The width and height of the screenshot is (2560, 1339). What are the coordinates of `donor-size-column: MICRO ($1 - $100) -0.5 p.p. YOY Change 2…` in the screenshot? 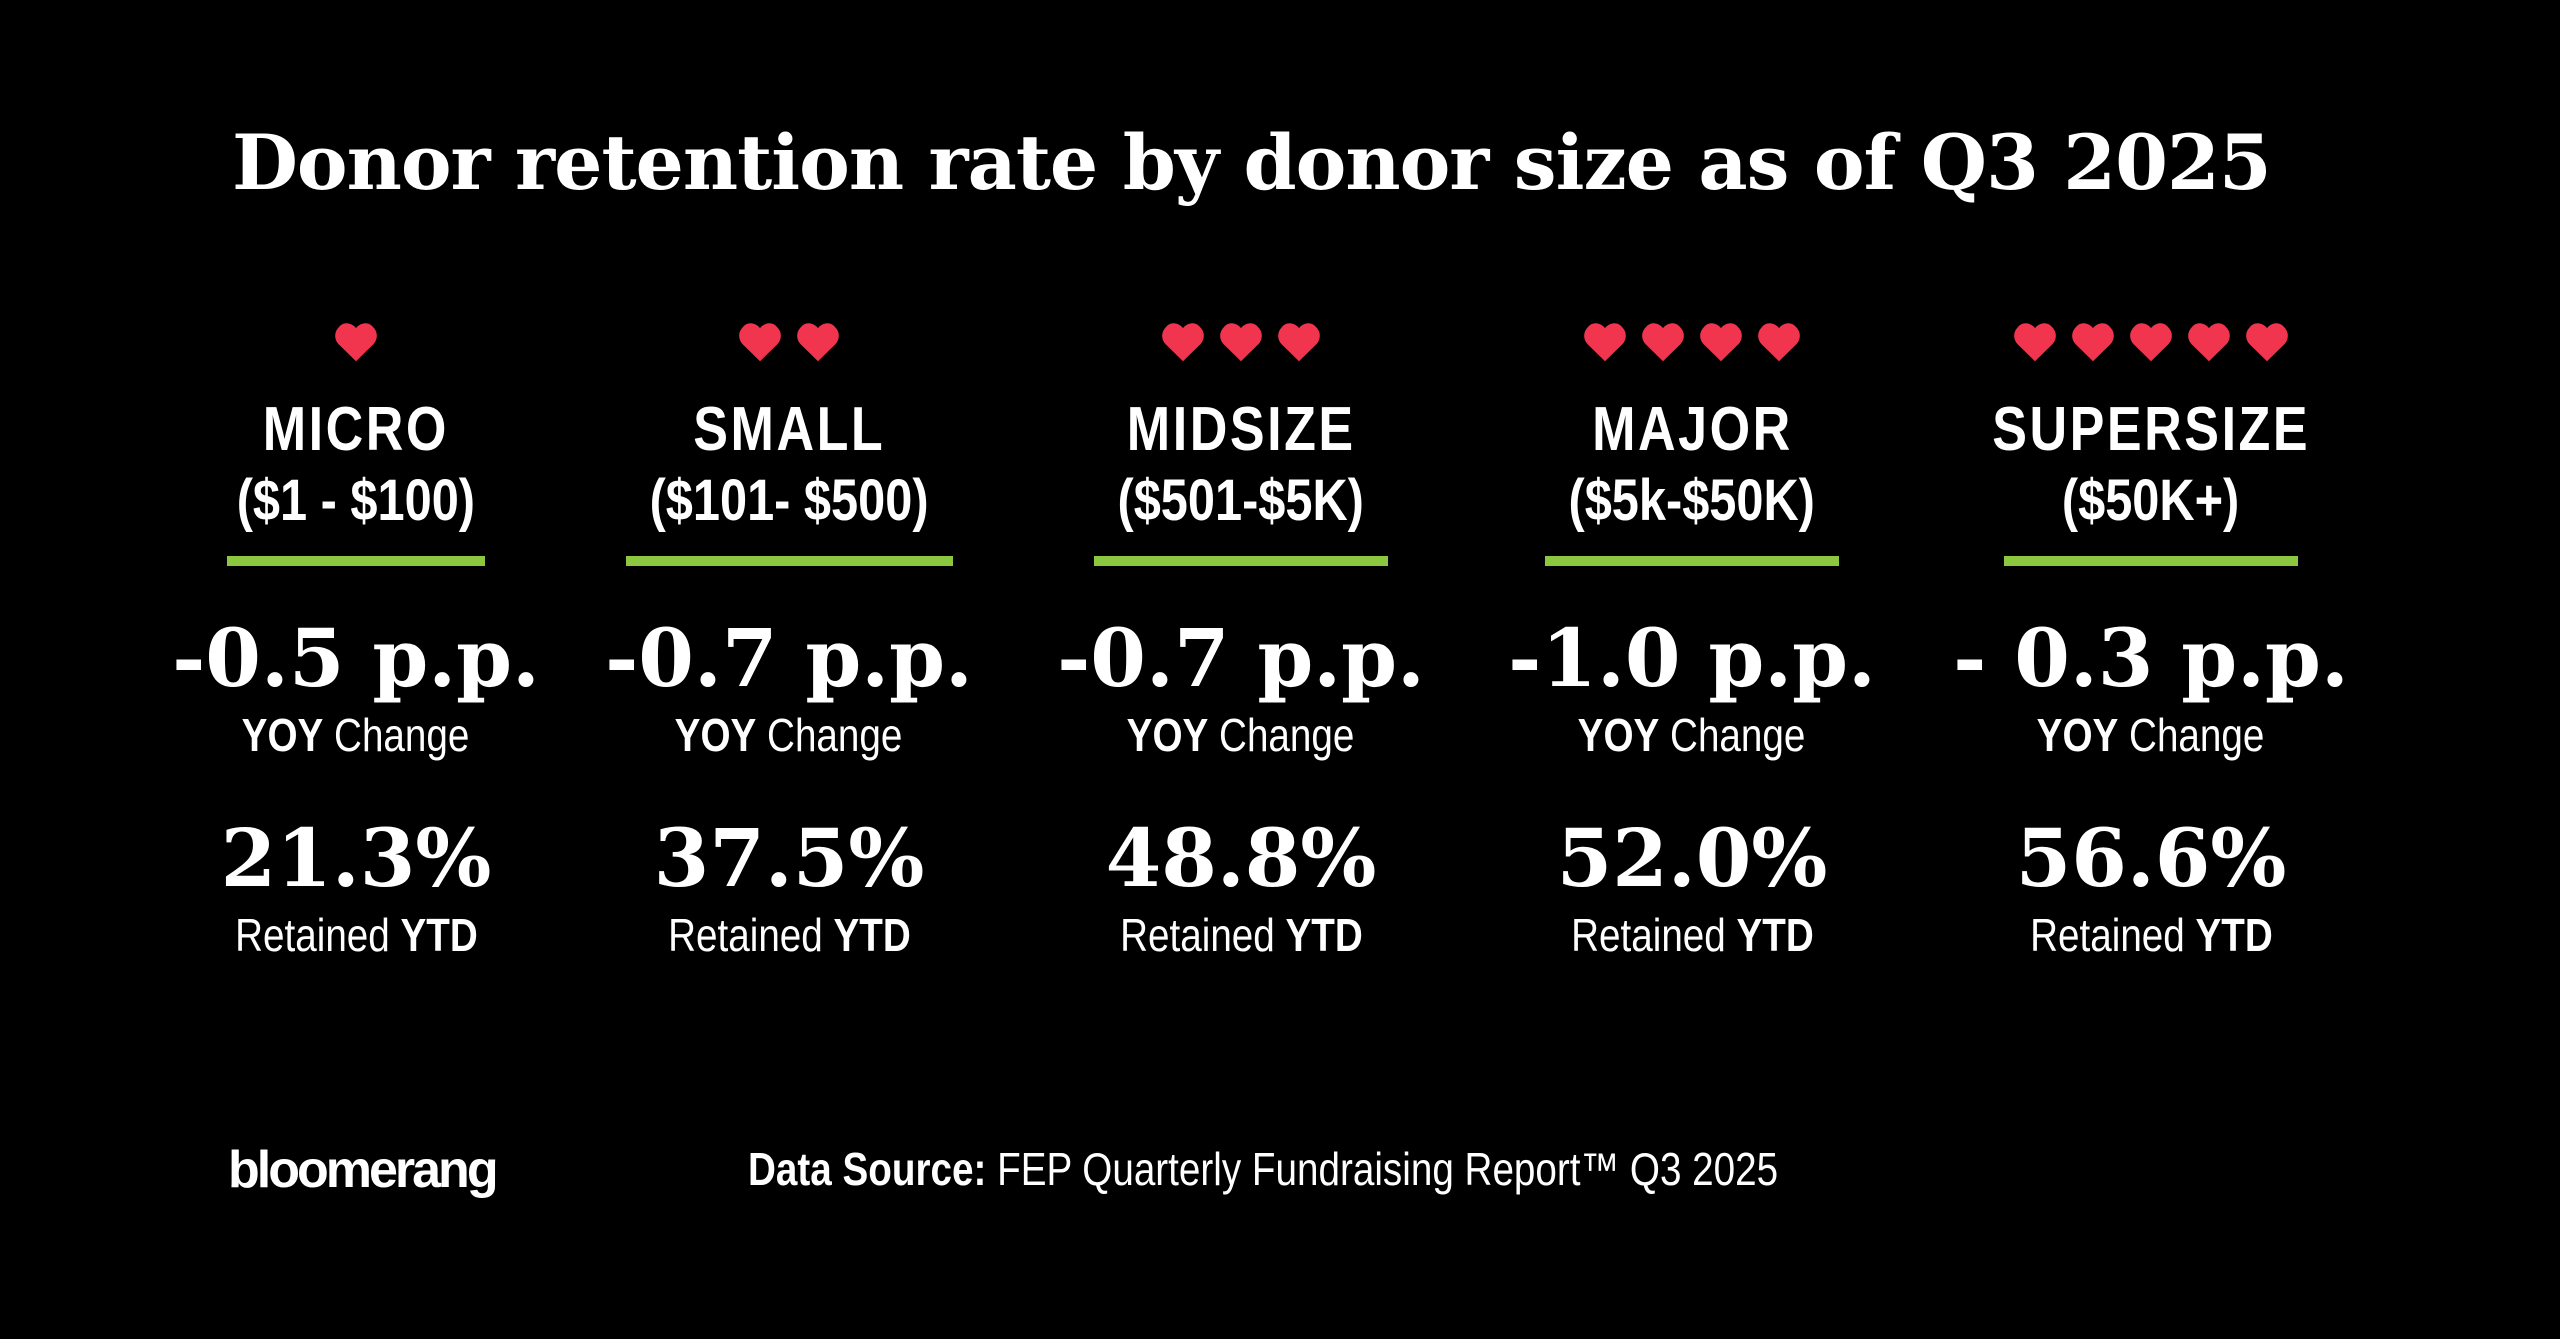 It's located at (356, 642).